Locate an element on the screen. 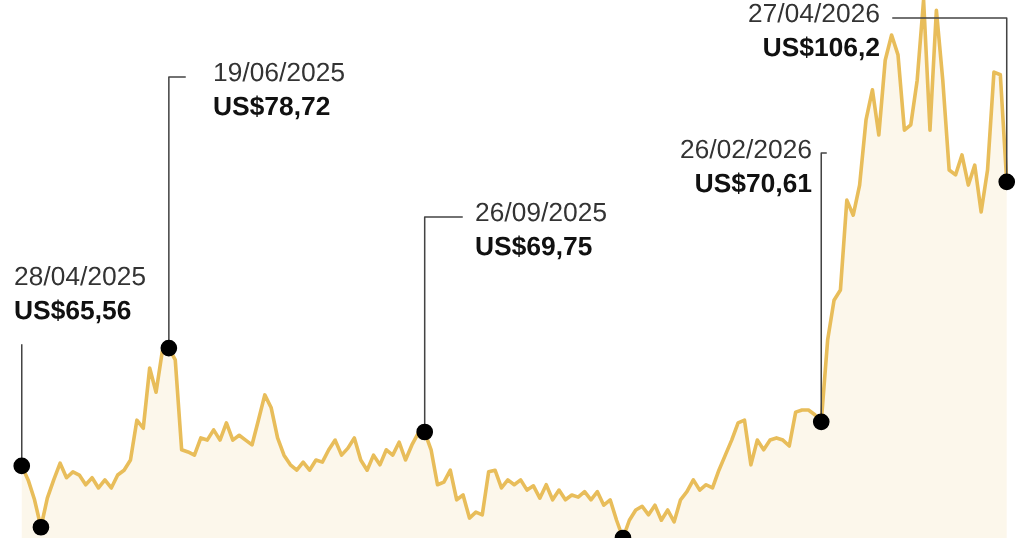 This screenshot has height=538, width=1024. annotation: 19/06/2025 US$78,72 is located at coordinates (279, 91).